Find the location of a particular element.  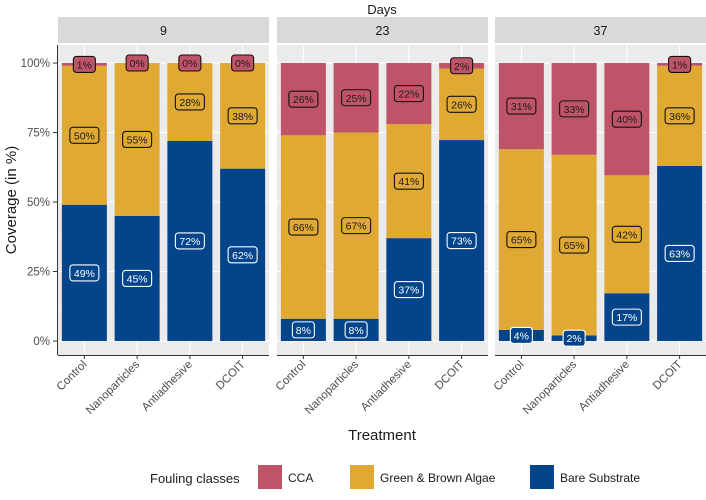

x-axis-label: Treatment is located at coordinates (382, 435).